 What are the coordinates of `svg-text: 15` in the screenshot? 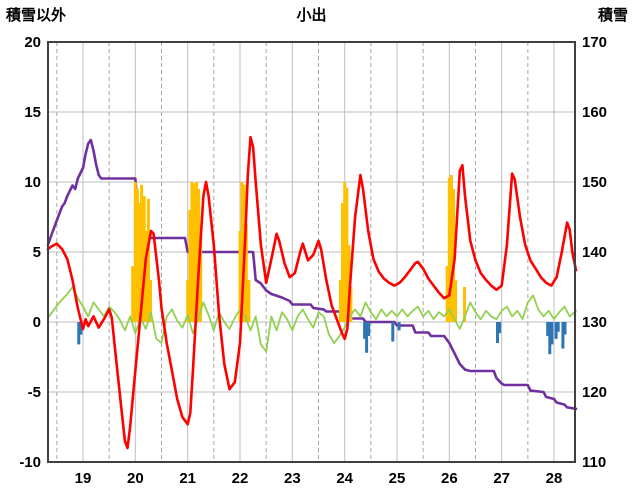 It's located at (32, 112).